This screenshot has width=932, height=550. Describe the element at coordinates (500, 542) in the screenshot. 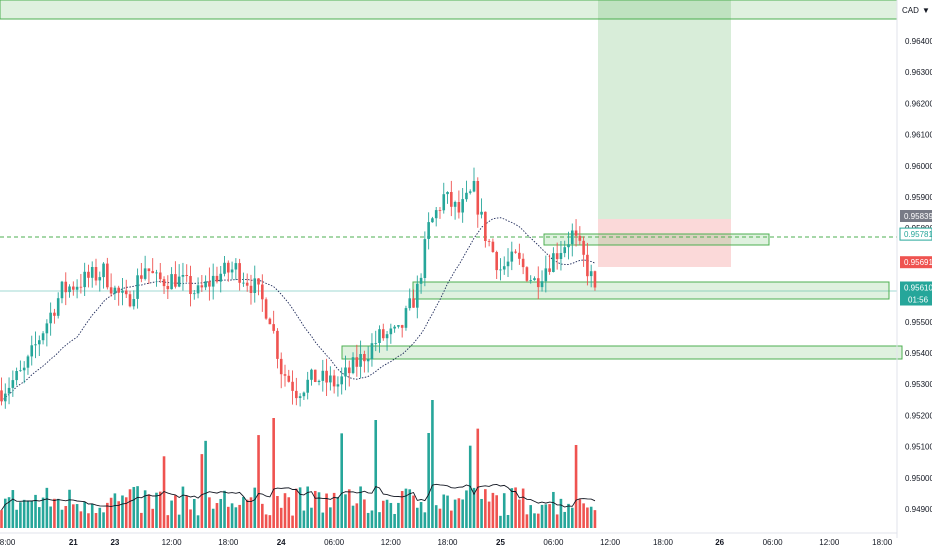

I see `time-tick-label: 25` at that location.